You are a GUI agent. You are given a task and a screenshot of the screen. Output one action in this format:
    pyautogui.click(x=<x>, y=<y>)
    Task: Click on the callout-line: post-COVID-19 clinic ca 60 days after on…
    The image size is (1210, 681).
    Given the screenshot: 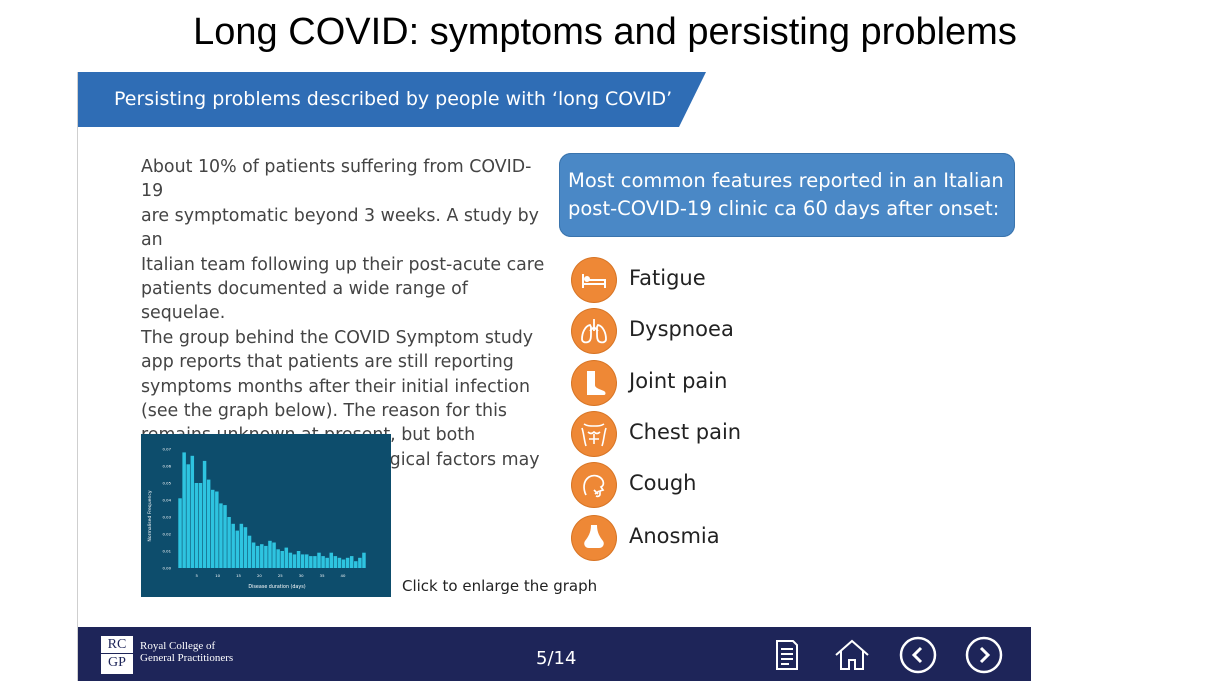 What is the action you would take?
    pyautogui.click(x=784, y=208)
    